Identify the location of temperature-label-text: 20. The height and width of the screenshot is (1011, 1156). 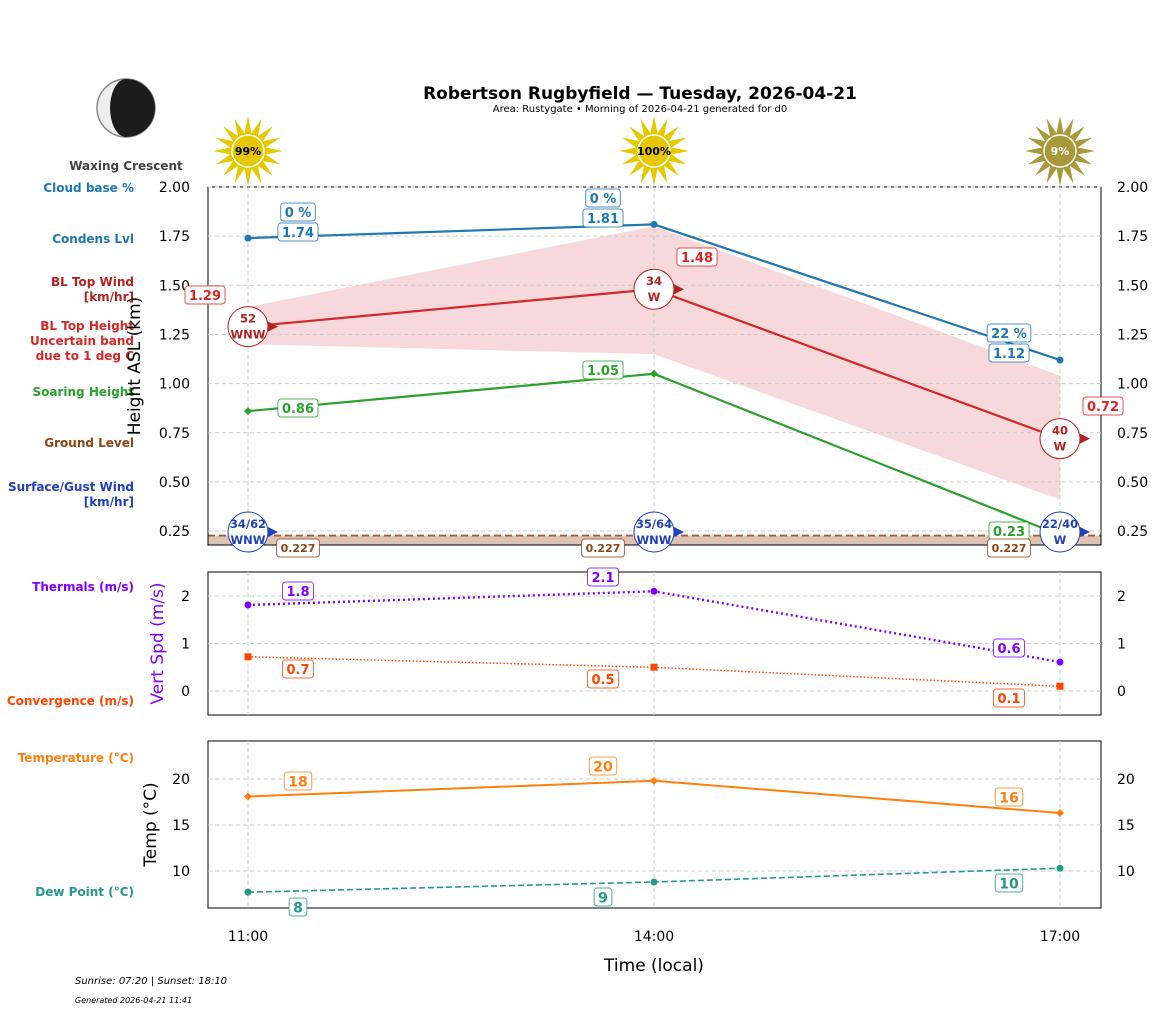
(603, 767).